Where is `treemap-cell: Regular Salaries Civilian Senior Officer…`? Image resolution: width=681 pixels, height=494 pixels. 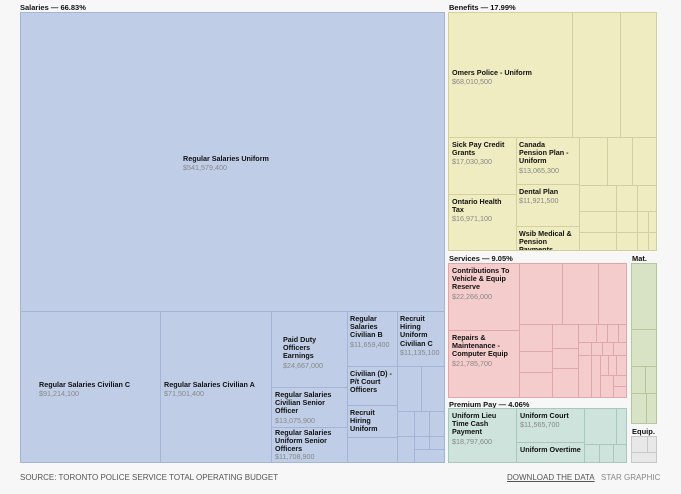 treemap-cell: Regular Salaries Civilian Senior Officer… is located at coordinates (309, 407).